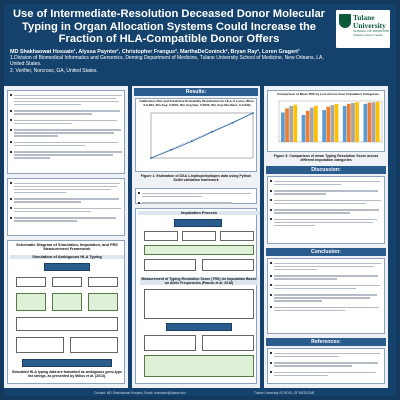 The width and height of the screenshot is (400, 400). Describe the element at coordinates (31, 282) in the screenshot. I see `flow-node-a` at that location.